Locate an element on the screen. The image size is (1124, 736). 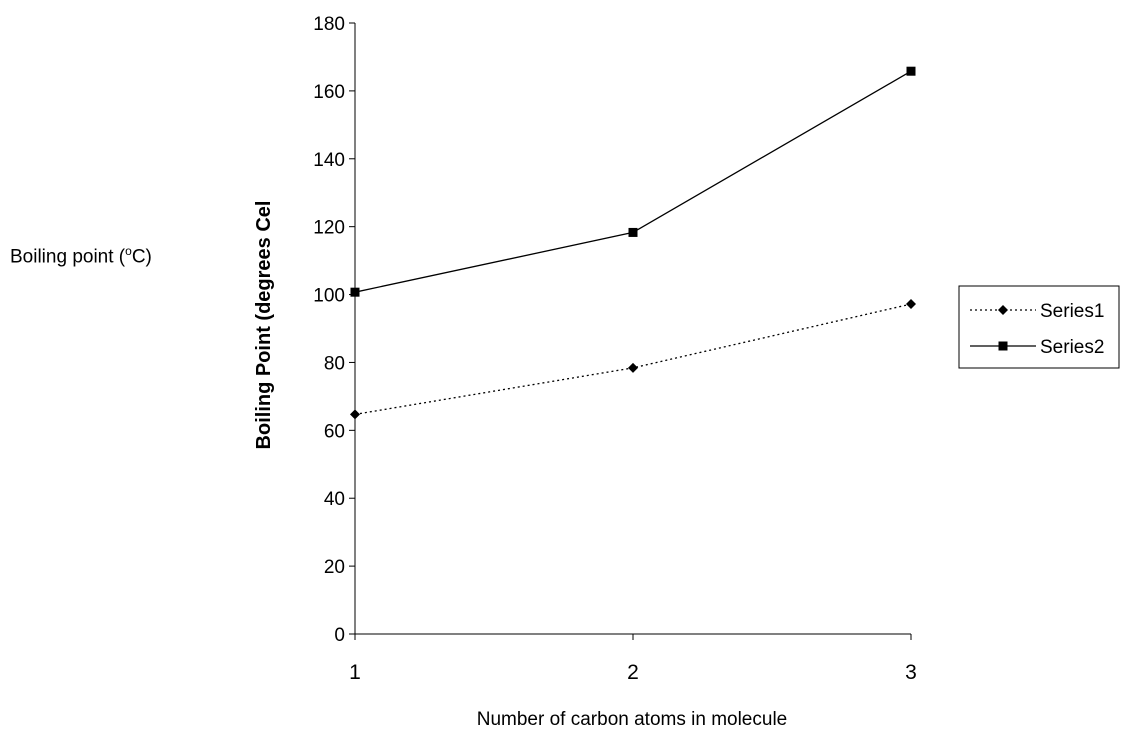
y-axis-title: Boiling Point (degrees Cel is located at coordinates (264, 325).